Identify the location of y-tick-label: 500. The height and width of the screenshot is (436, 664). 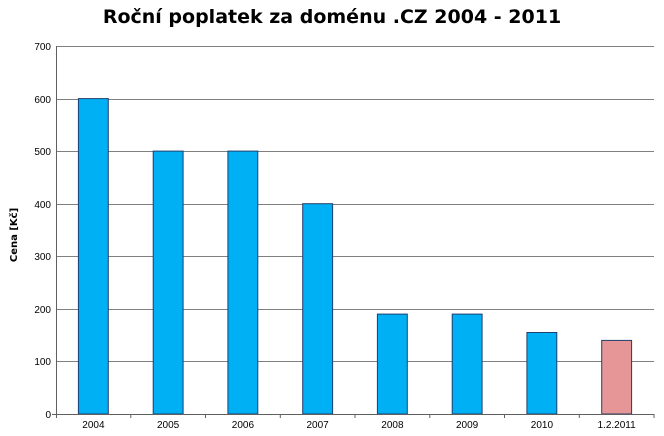
(42, 152).